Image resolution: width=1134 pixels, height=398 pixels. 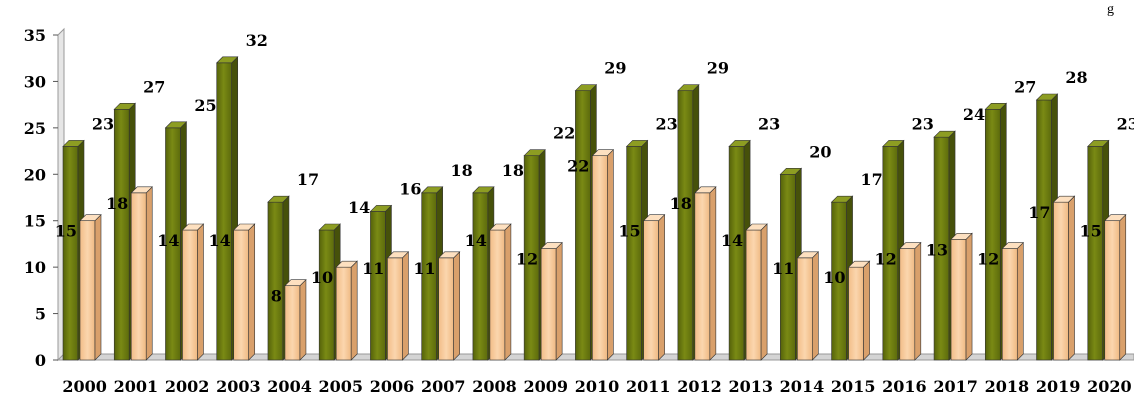 I want to click on y-tick-label: 20, so click(x=35, y=174).